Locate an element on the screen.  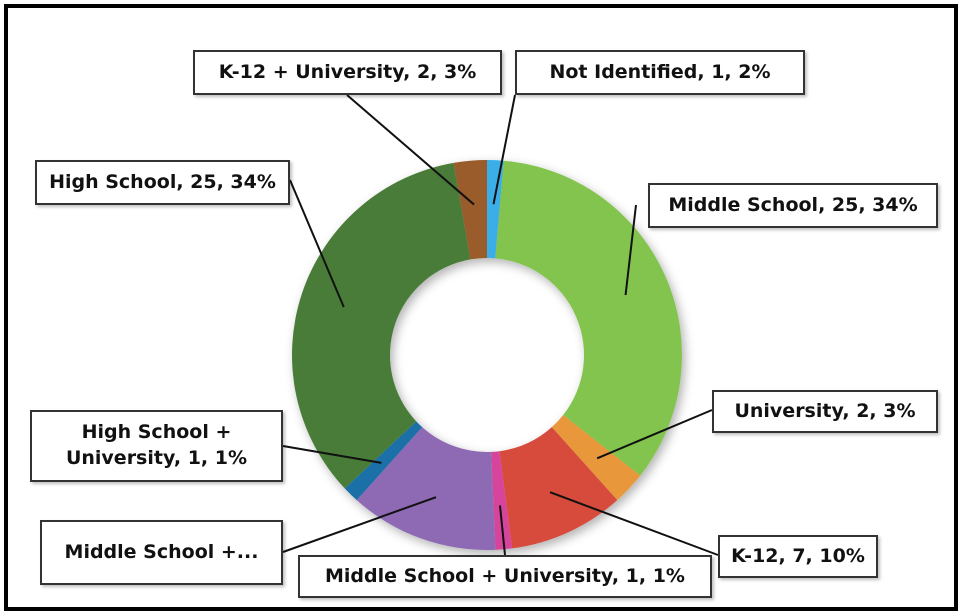
data-label: Not Identified, 1, 2% is located at coordinates (660, 72).